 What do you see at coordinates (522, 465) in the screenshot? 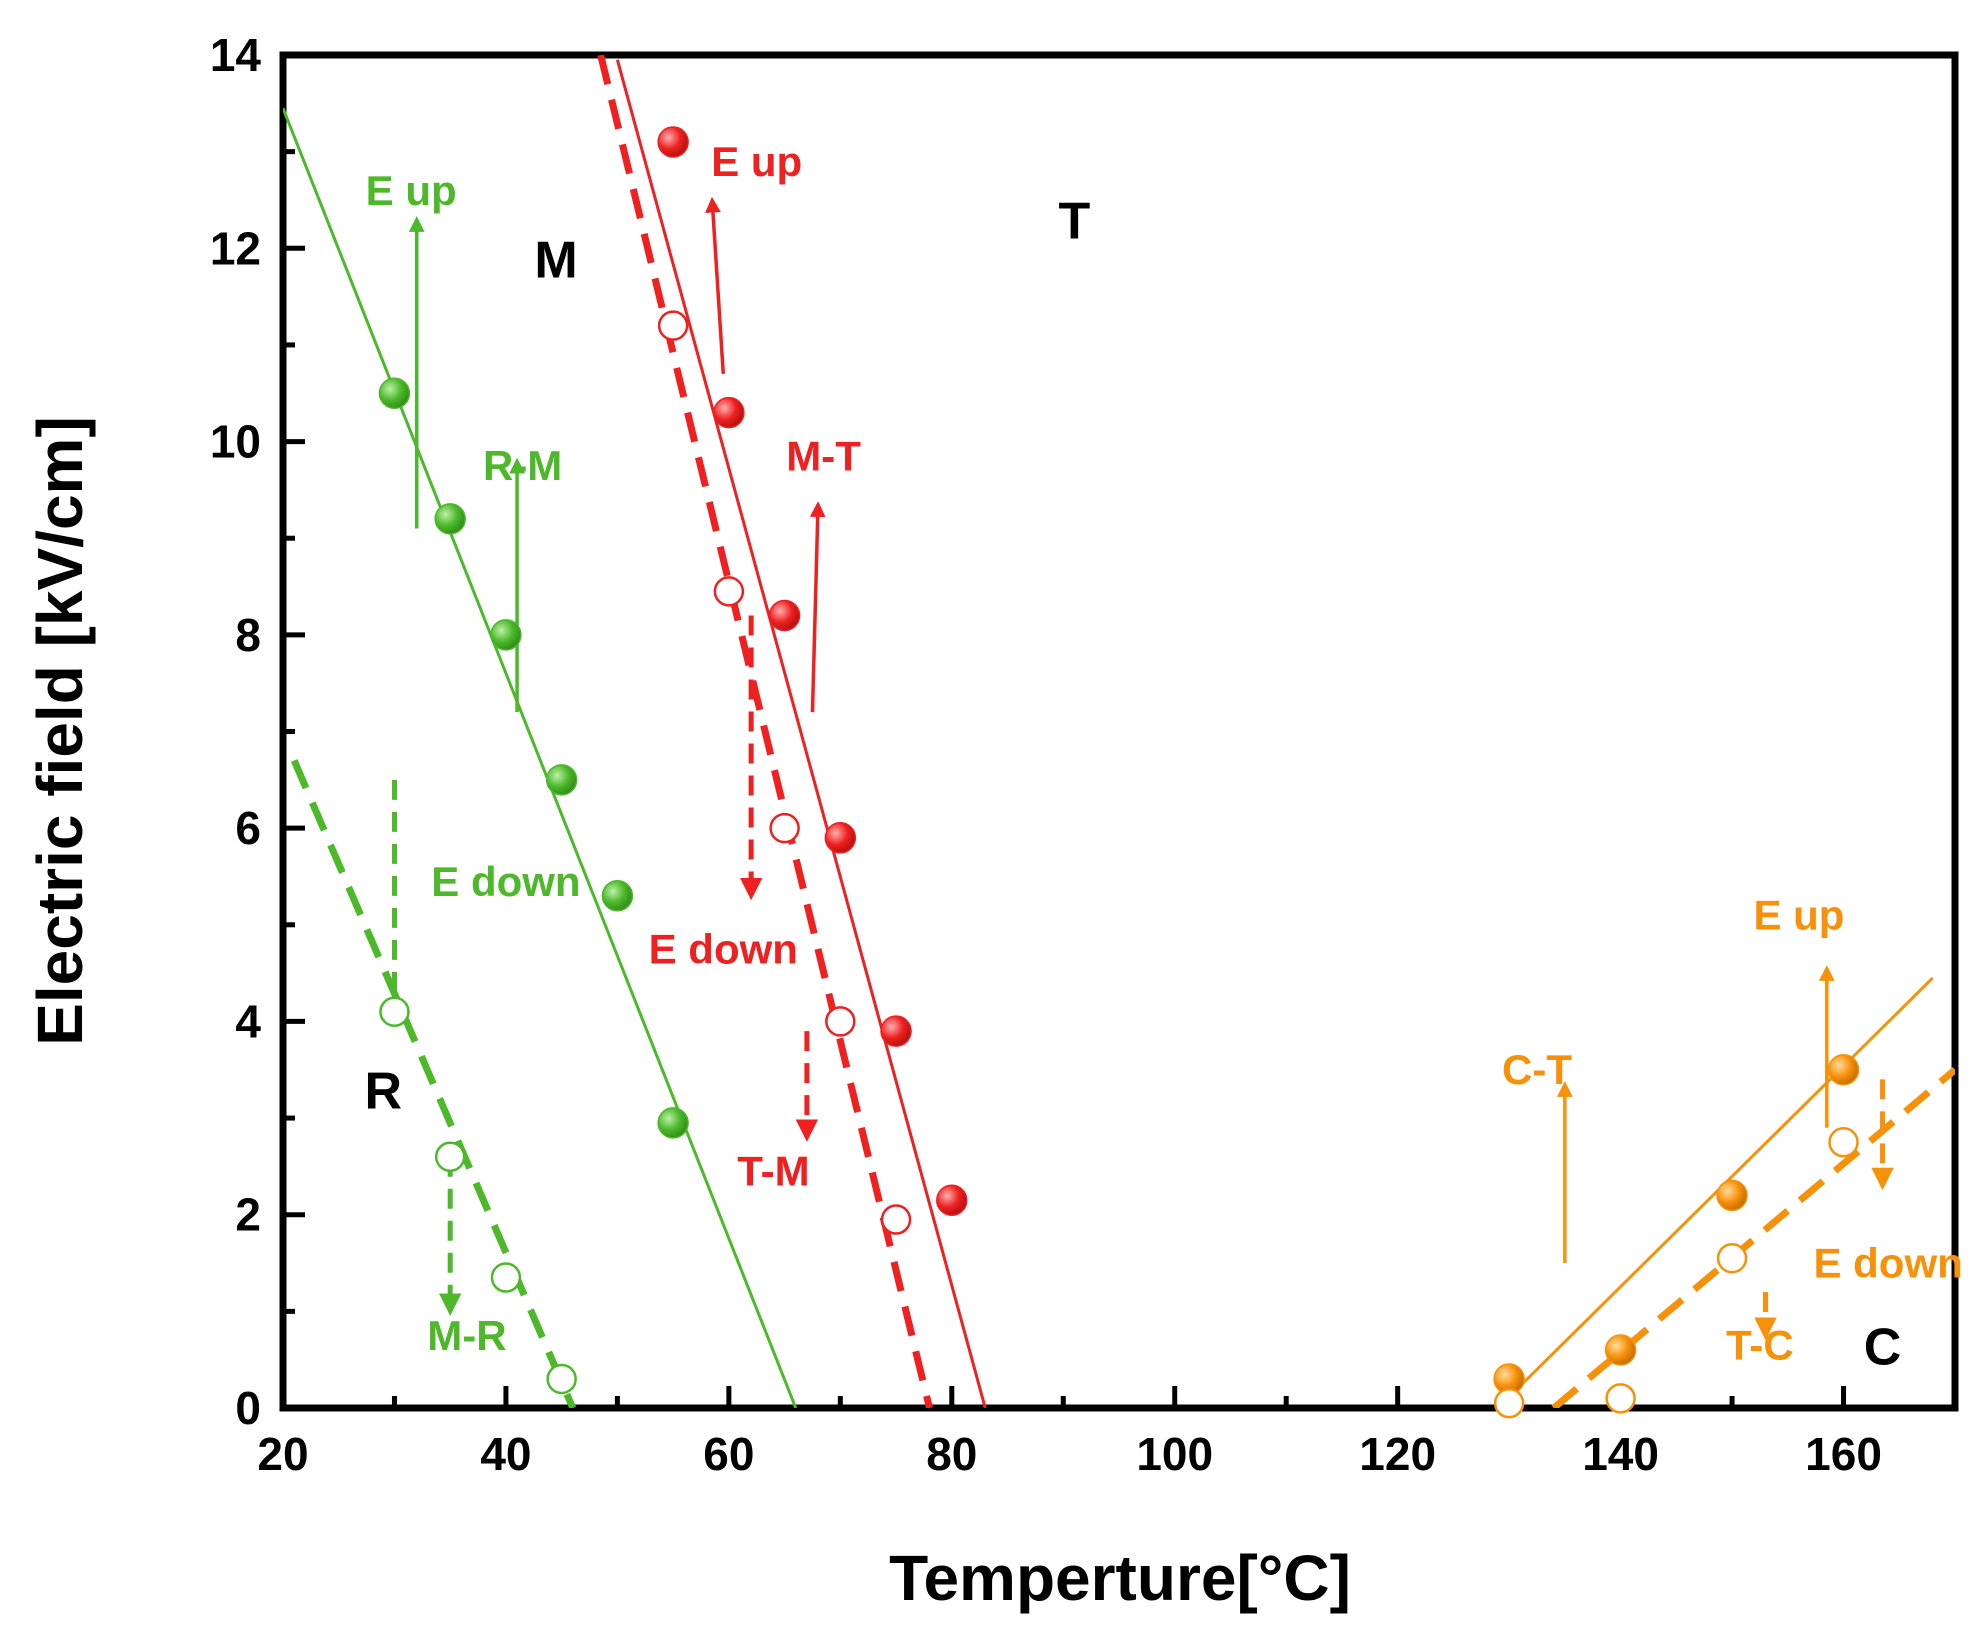
I see `transition-annotation: R-M` at bounding box center [522, 465].